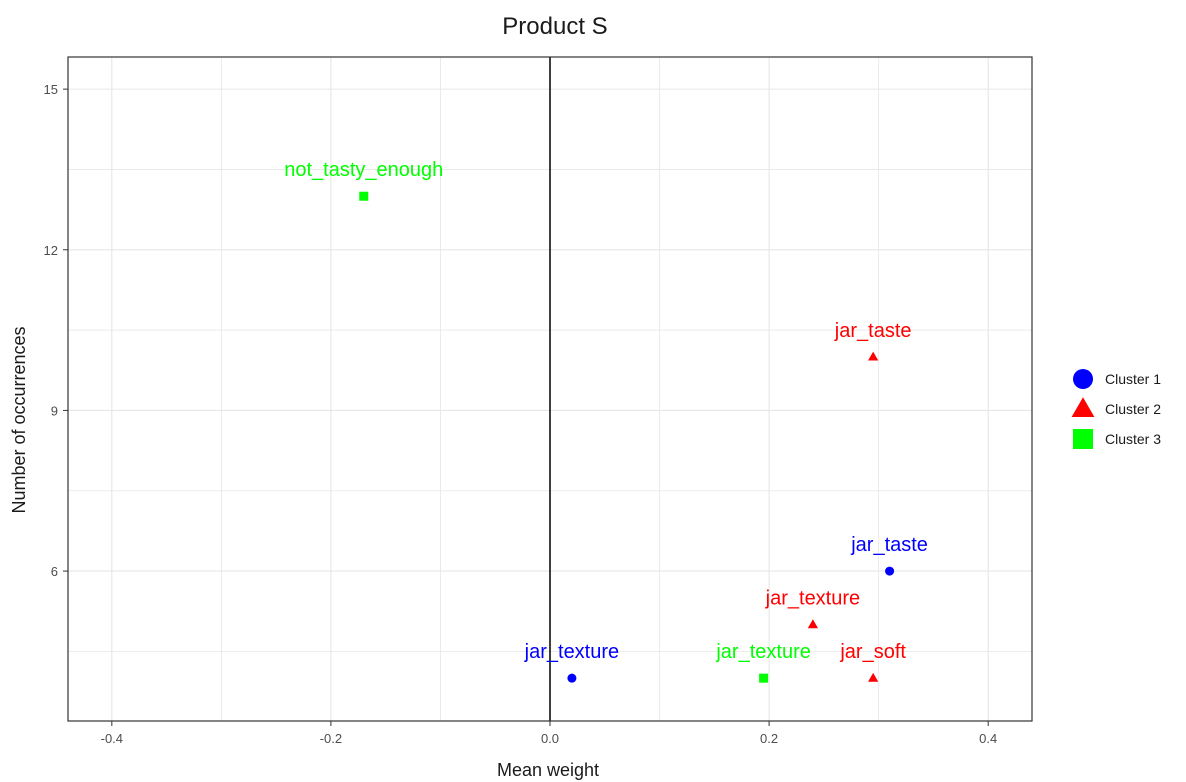 Image resolution: width=1186 pixels, height=782 pixels. What do you see at coordinates (54, 410) in the screenshot?
I see `y-tick-label: 9` at bounding box center [54, 410].